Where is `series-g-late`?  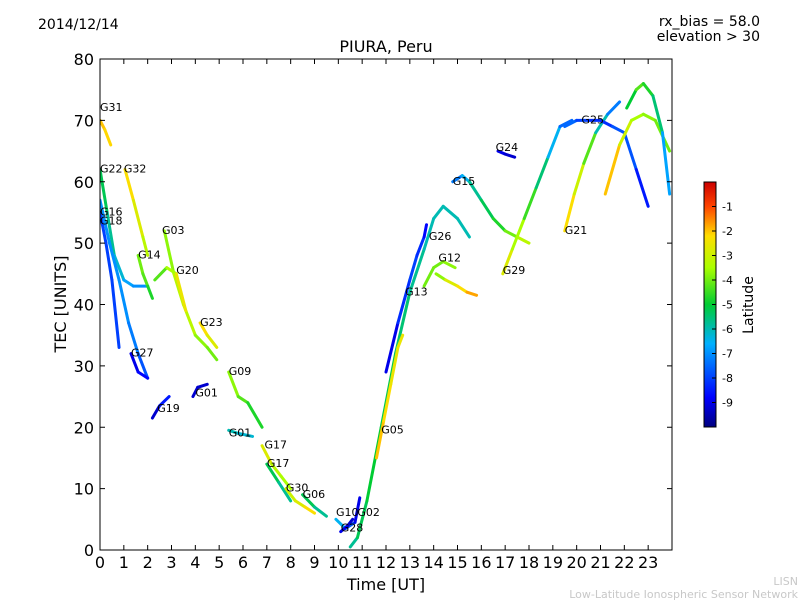 series-g-late is located at coordinates (637, 154).